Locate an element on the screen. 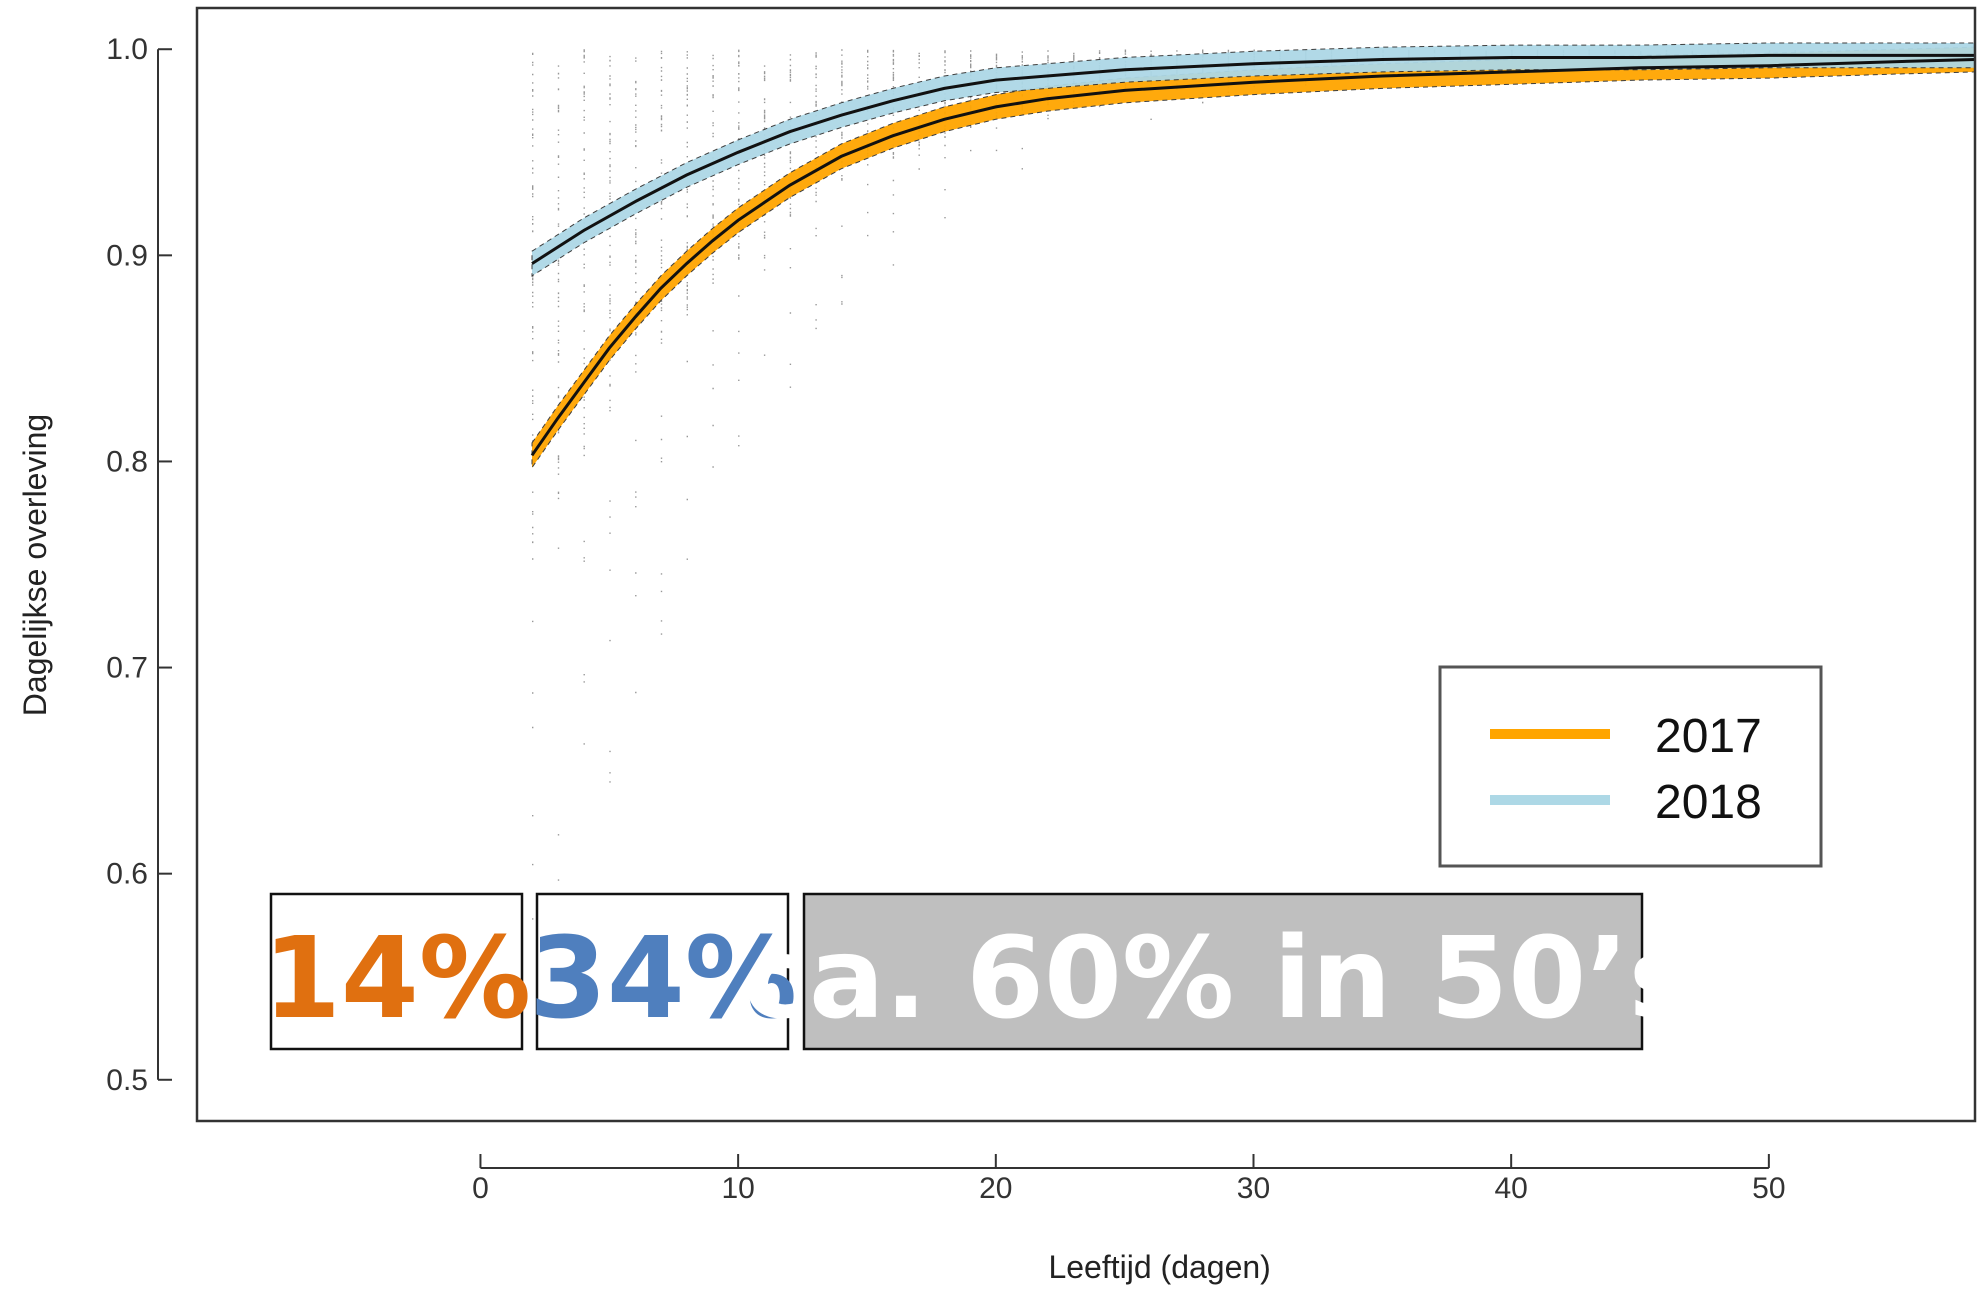 Image resolution: width=1977 pixels, height=1289 pixels. x-tick-label-0: 0 is located at coordinates (480, 1188).